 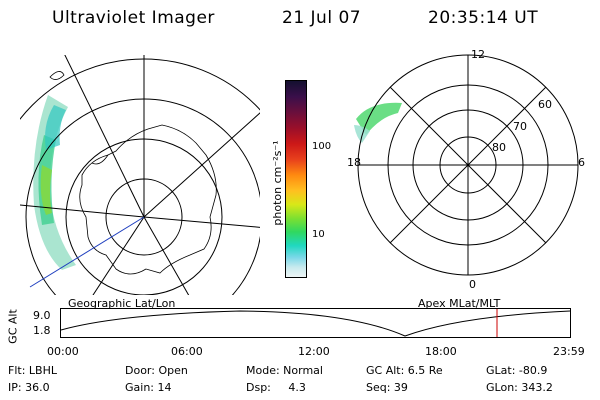 I want to click on orbit-timeline-plot, so click(x=315, y=323).